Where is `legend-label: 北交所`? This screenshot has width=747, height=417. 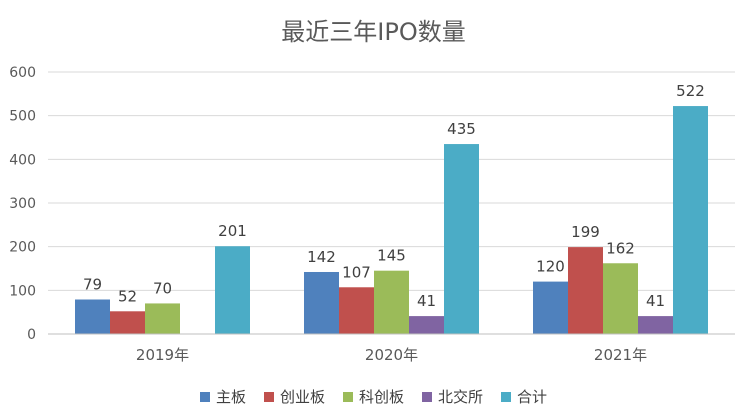
legend-label: 北交所 is located at coordinates (461, 397).